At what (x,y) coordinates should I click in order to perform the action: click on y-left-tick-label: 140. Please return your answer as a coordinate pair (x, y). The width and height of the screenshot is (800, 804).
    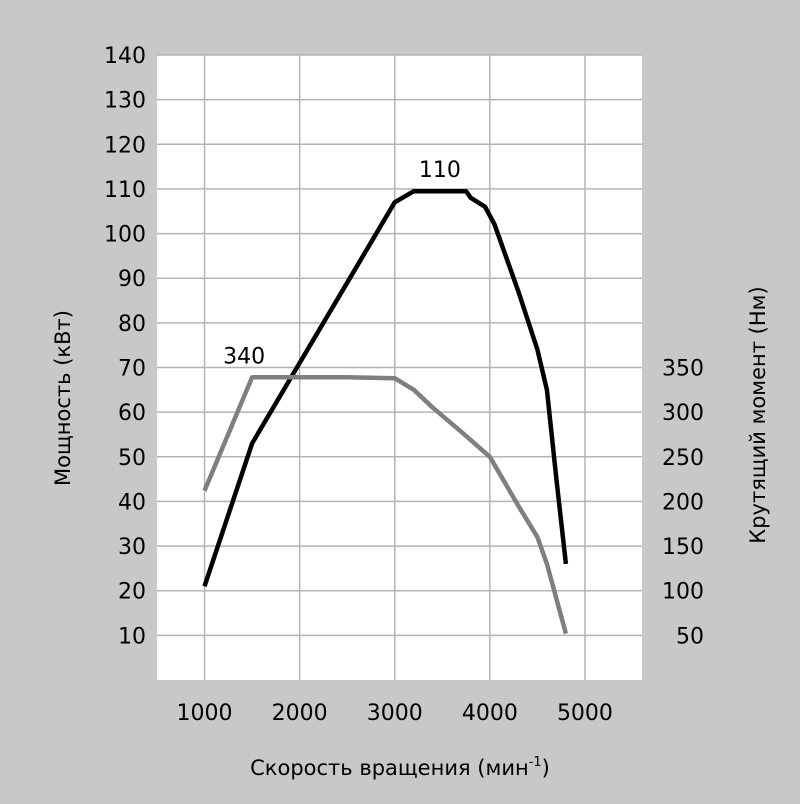
    Looking at the image, I should click on (125, 56).